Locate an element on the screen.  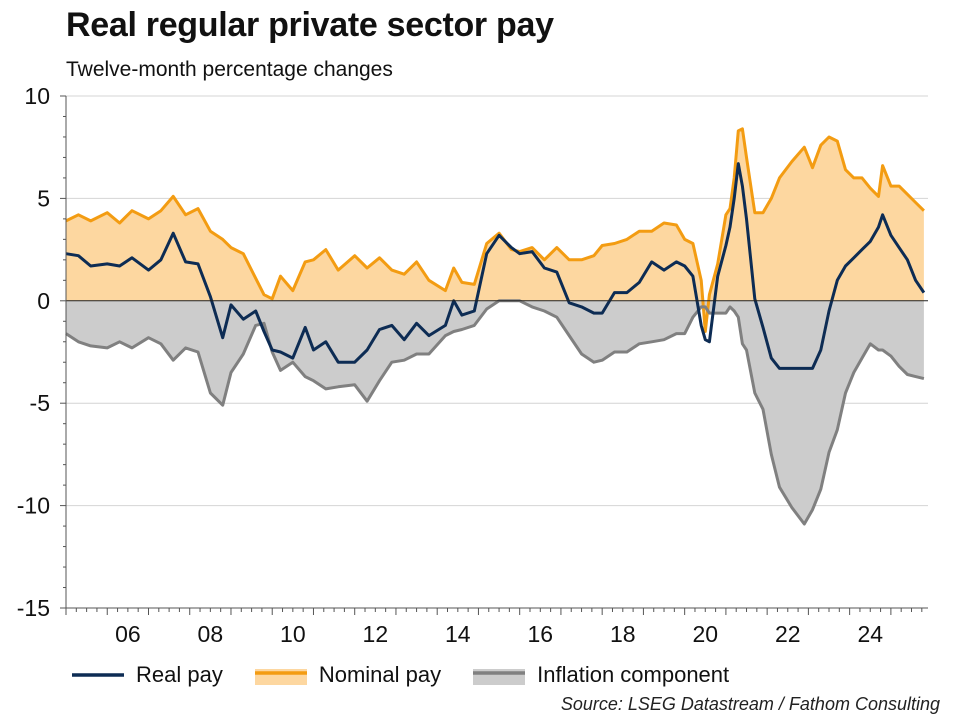
legend-label-inflation: Inflation component is located at coordinates (633, 674).